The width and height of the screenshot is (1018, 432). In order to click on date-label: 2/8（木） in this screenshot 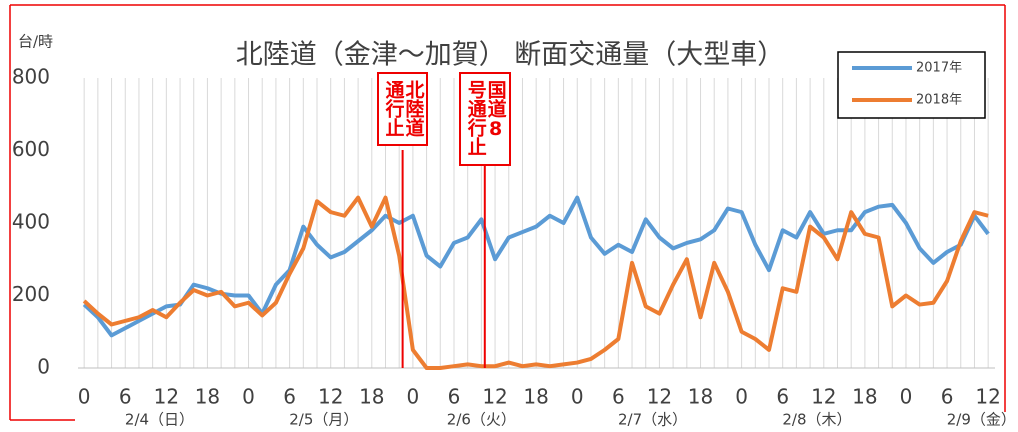, I will do `click(816, 420)`.